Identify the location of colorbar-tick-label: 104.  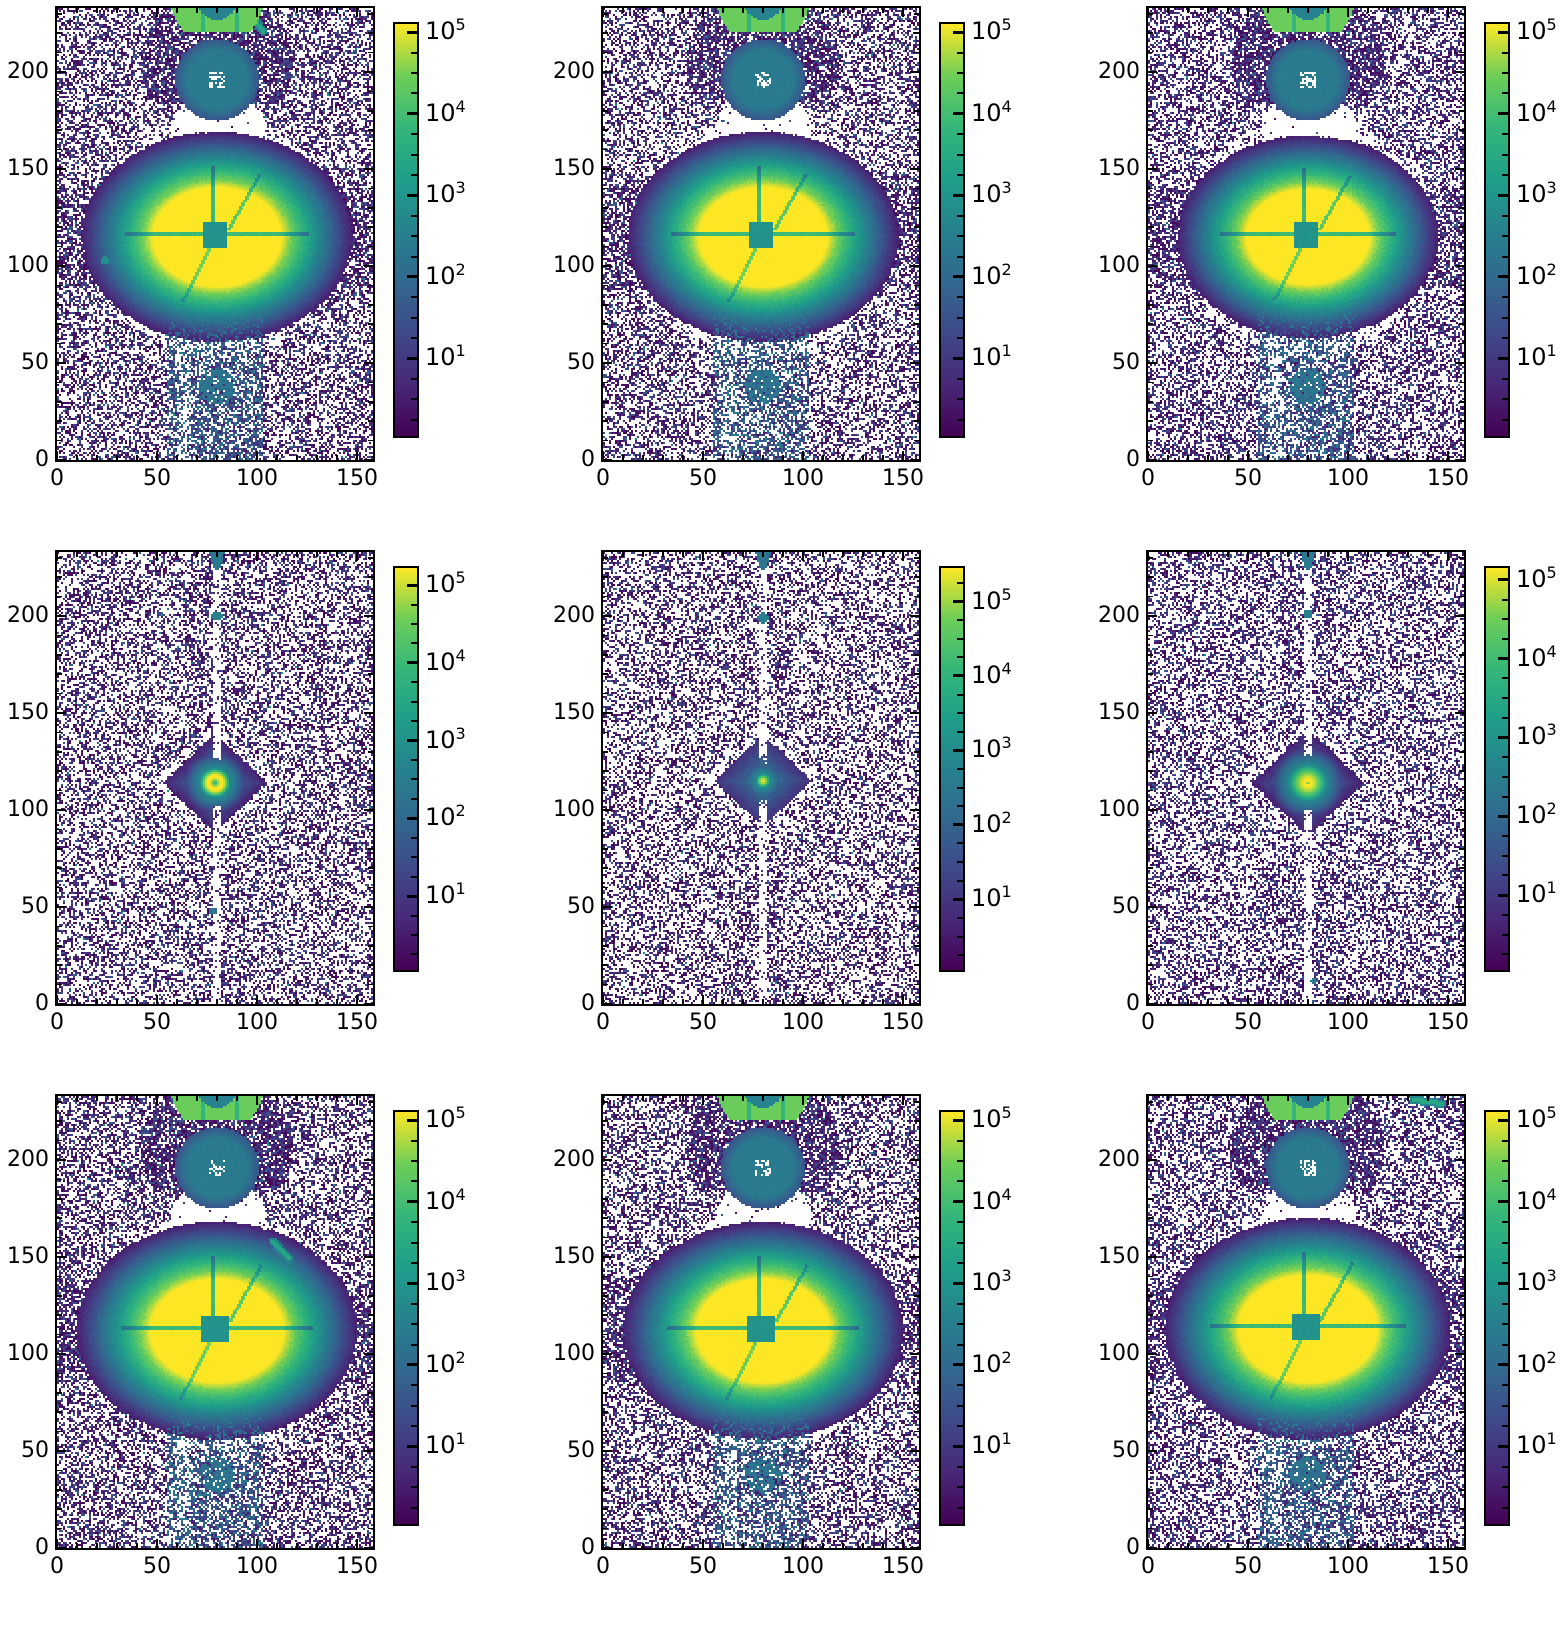
(445, 113).